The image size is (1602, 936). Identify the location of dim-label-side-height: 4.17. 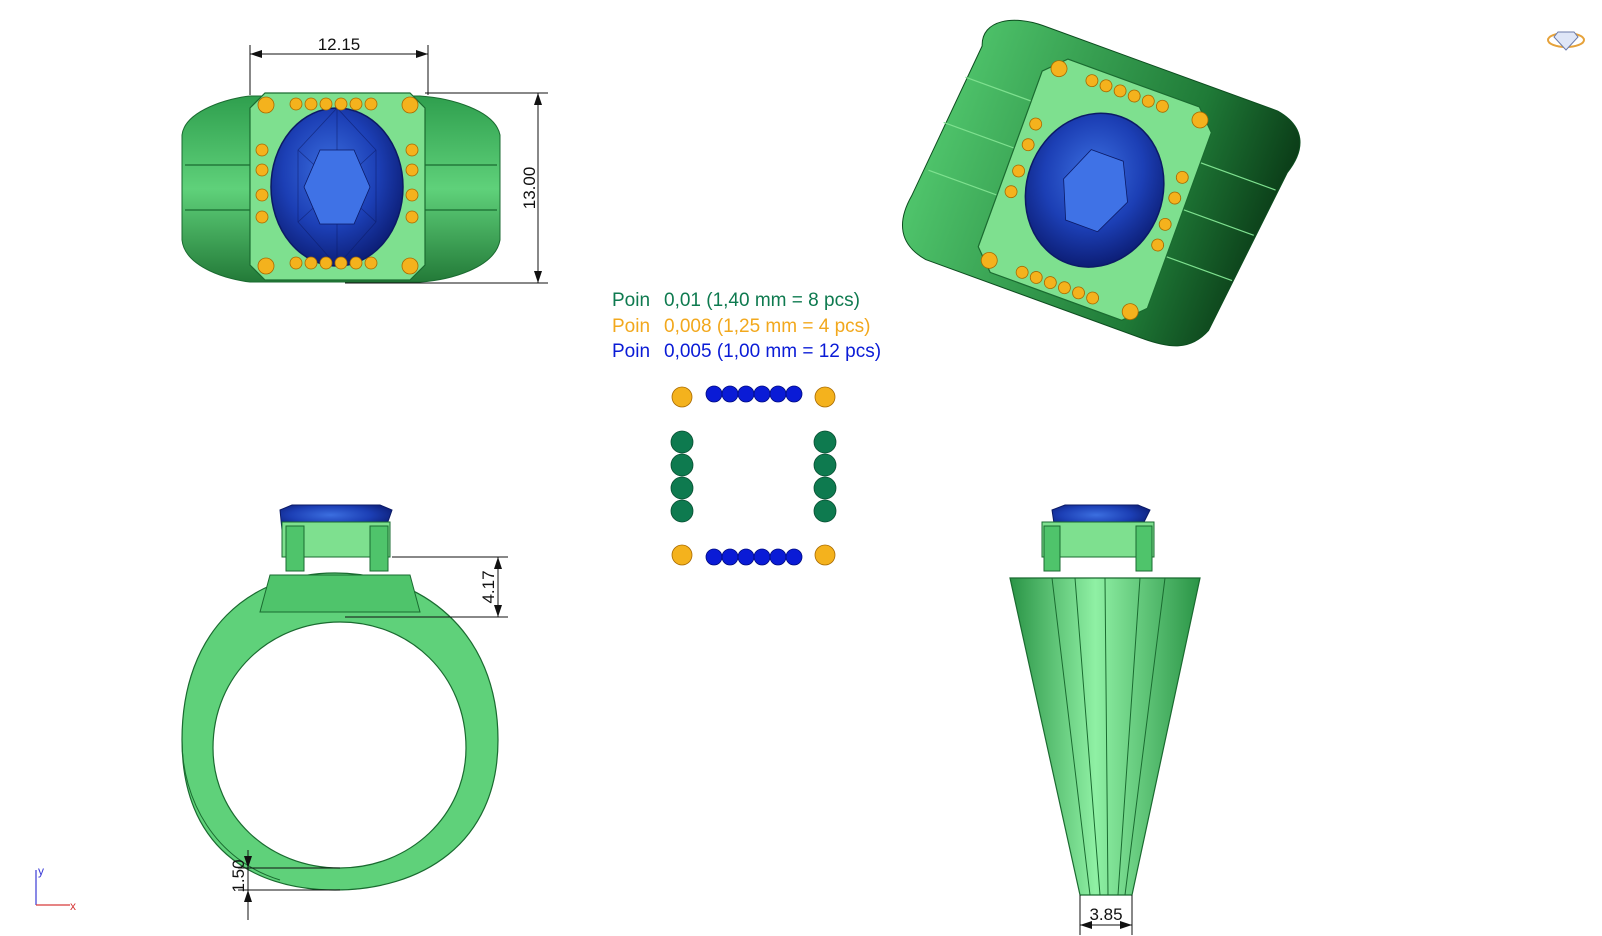
(488, 586).